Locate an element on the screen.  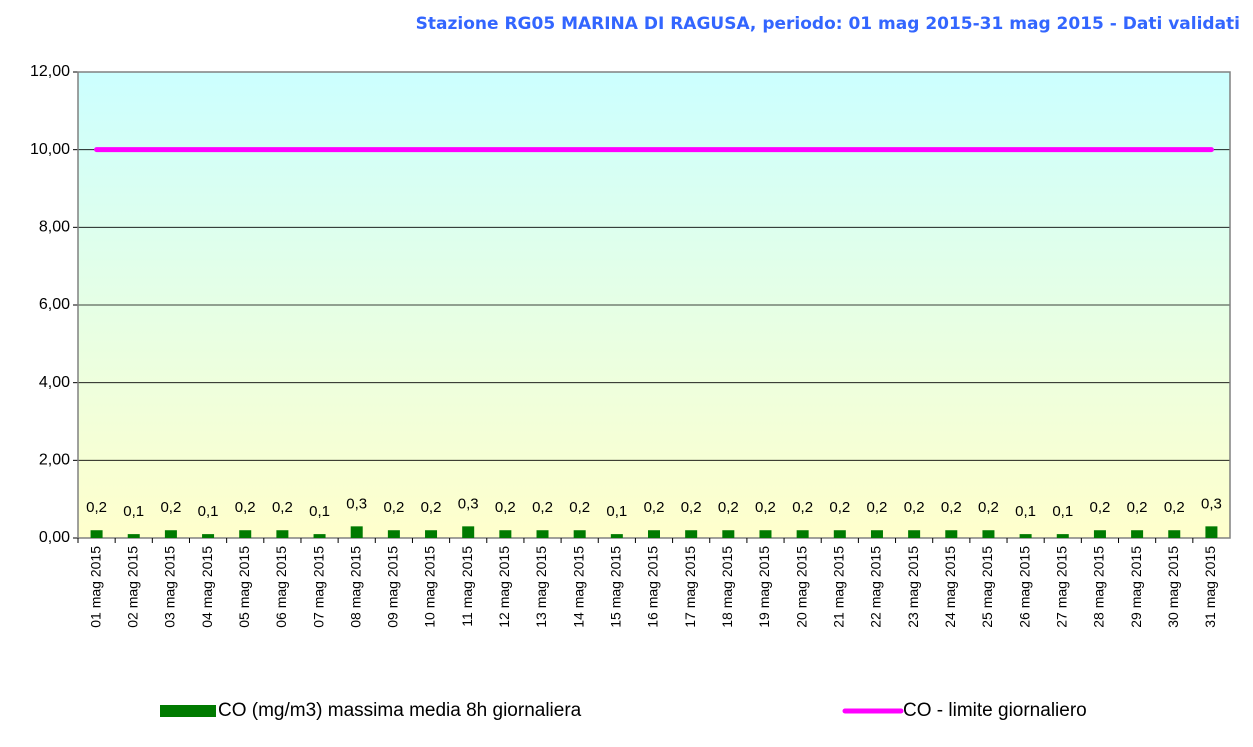
x-tick-label: 26 mag 2015 is located at coordinates (1024, 587).